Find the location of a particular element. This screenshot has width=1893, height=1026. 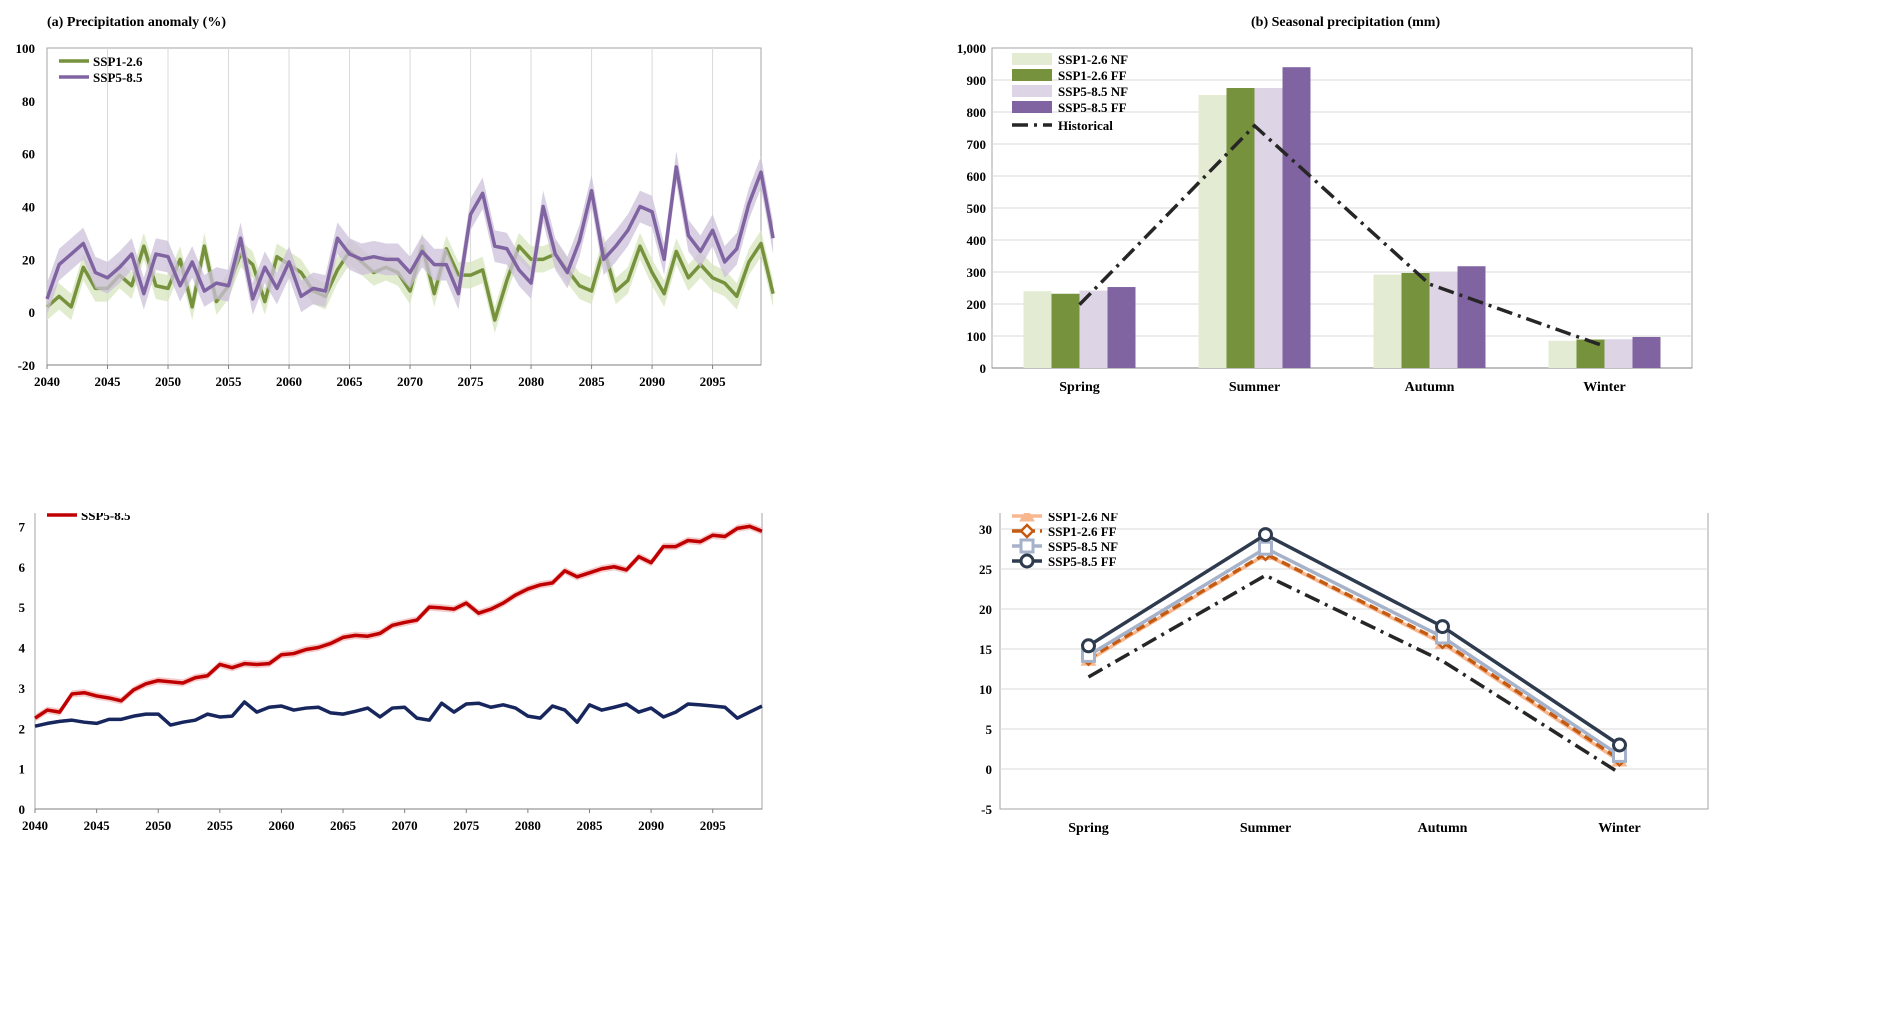

x-tick-label: 2055 is located at coordinates (220, 825).